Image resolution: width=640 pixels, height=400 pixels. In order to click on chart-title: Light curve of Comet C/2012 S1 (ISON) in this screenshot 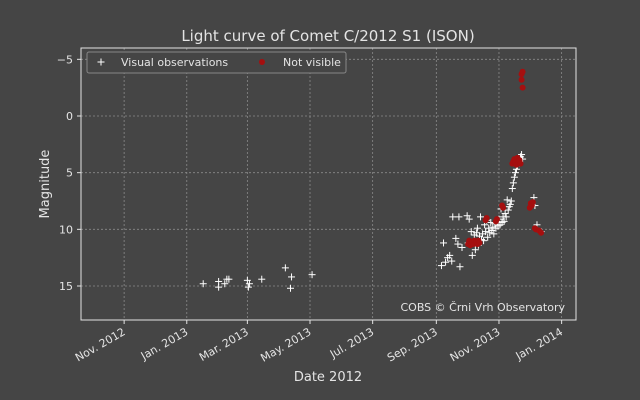, I will do `click(327, 36)`.